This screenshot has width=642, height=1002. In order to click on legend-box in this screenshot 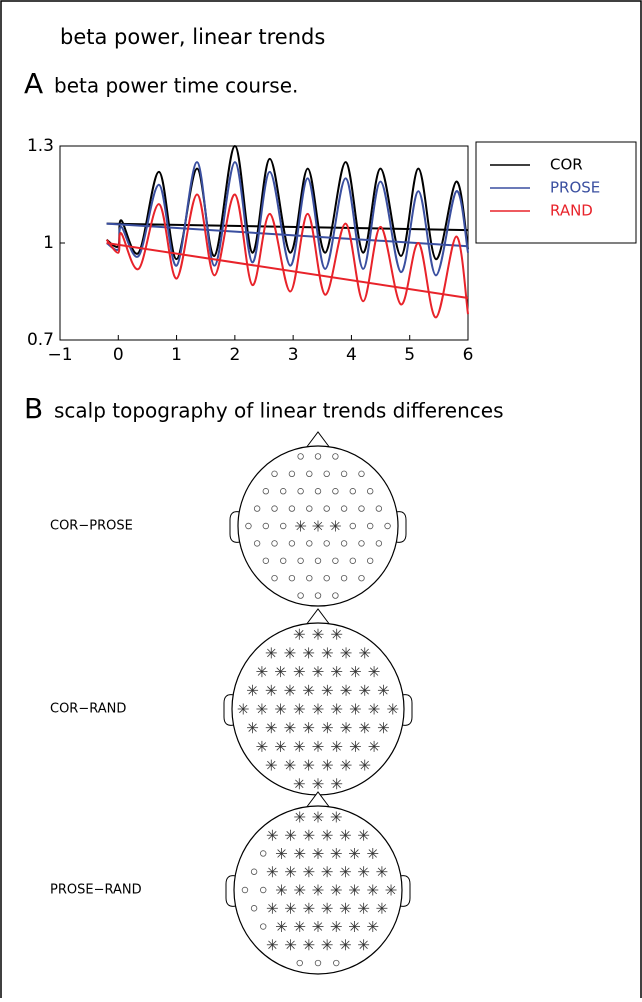, I will do `click(556, 192)`.